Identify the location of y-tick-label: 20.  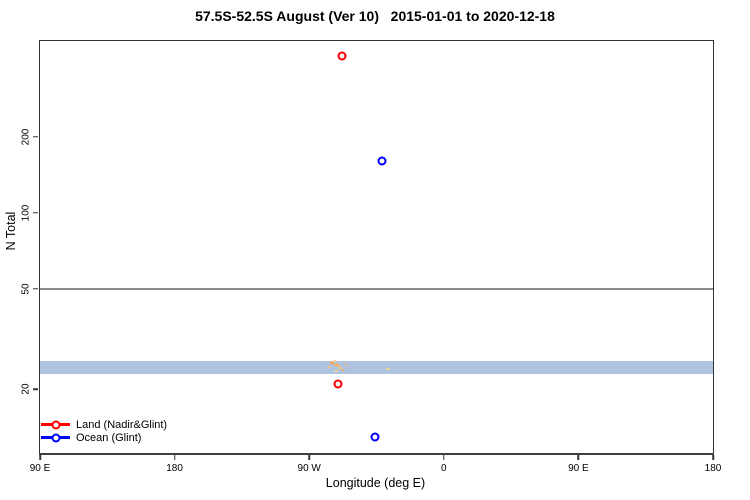
(26, 389).